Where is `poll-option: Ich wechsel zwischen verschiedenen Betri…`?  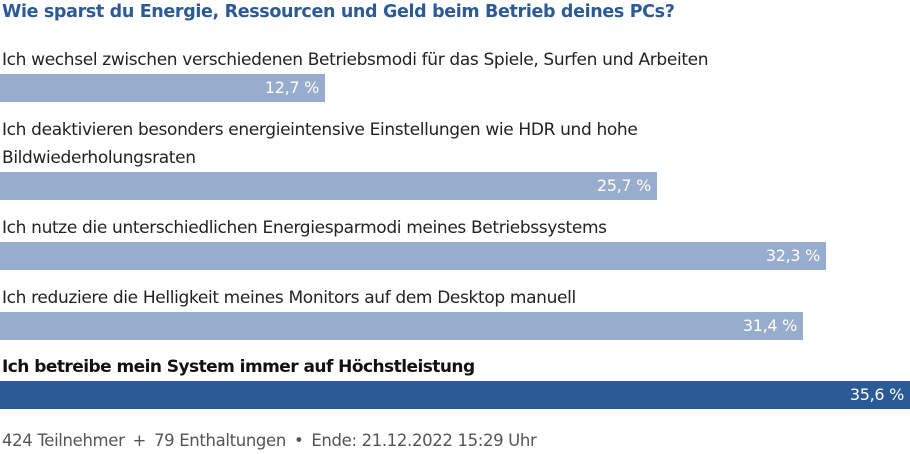 poll-option: Ich wechsel zwischen verschiedenen Betri… is located at coordinates (455, 74).